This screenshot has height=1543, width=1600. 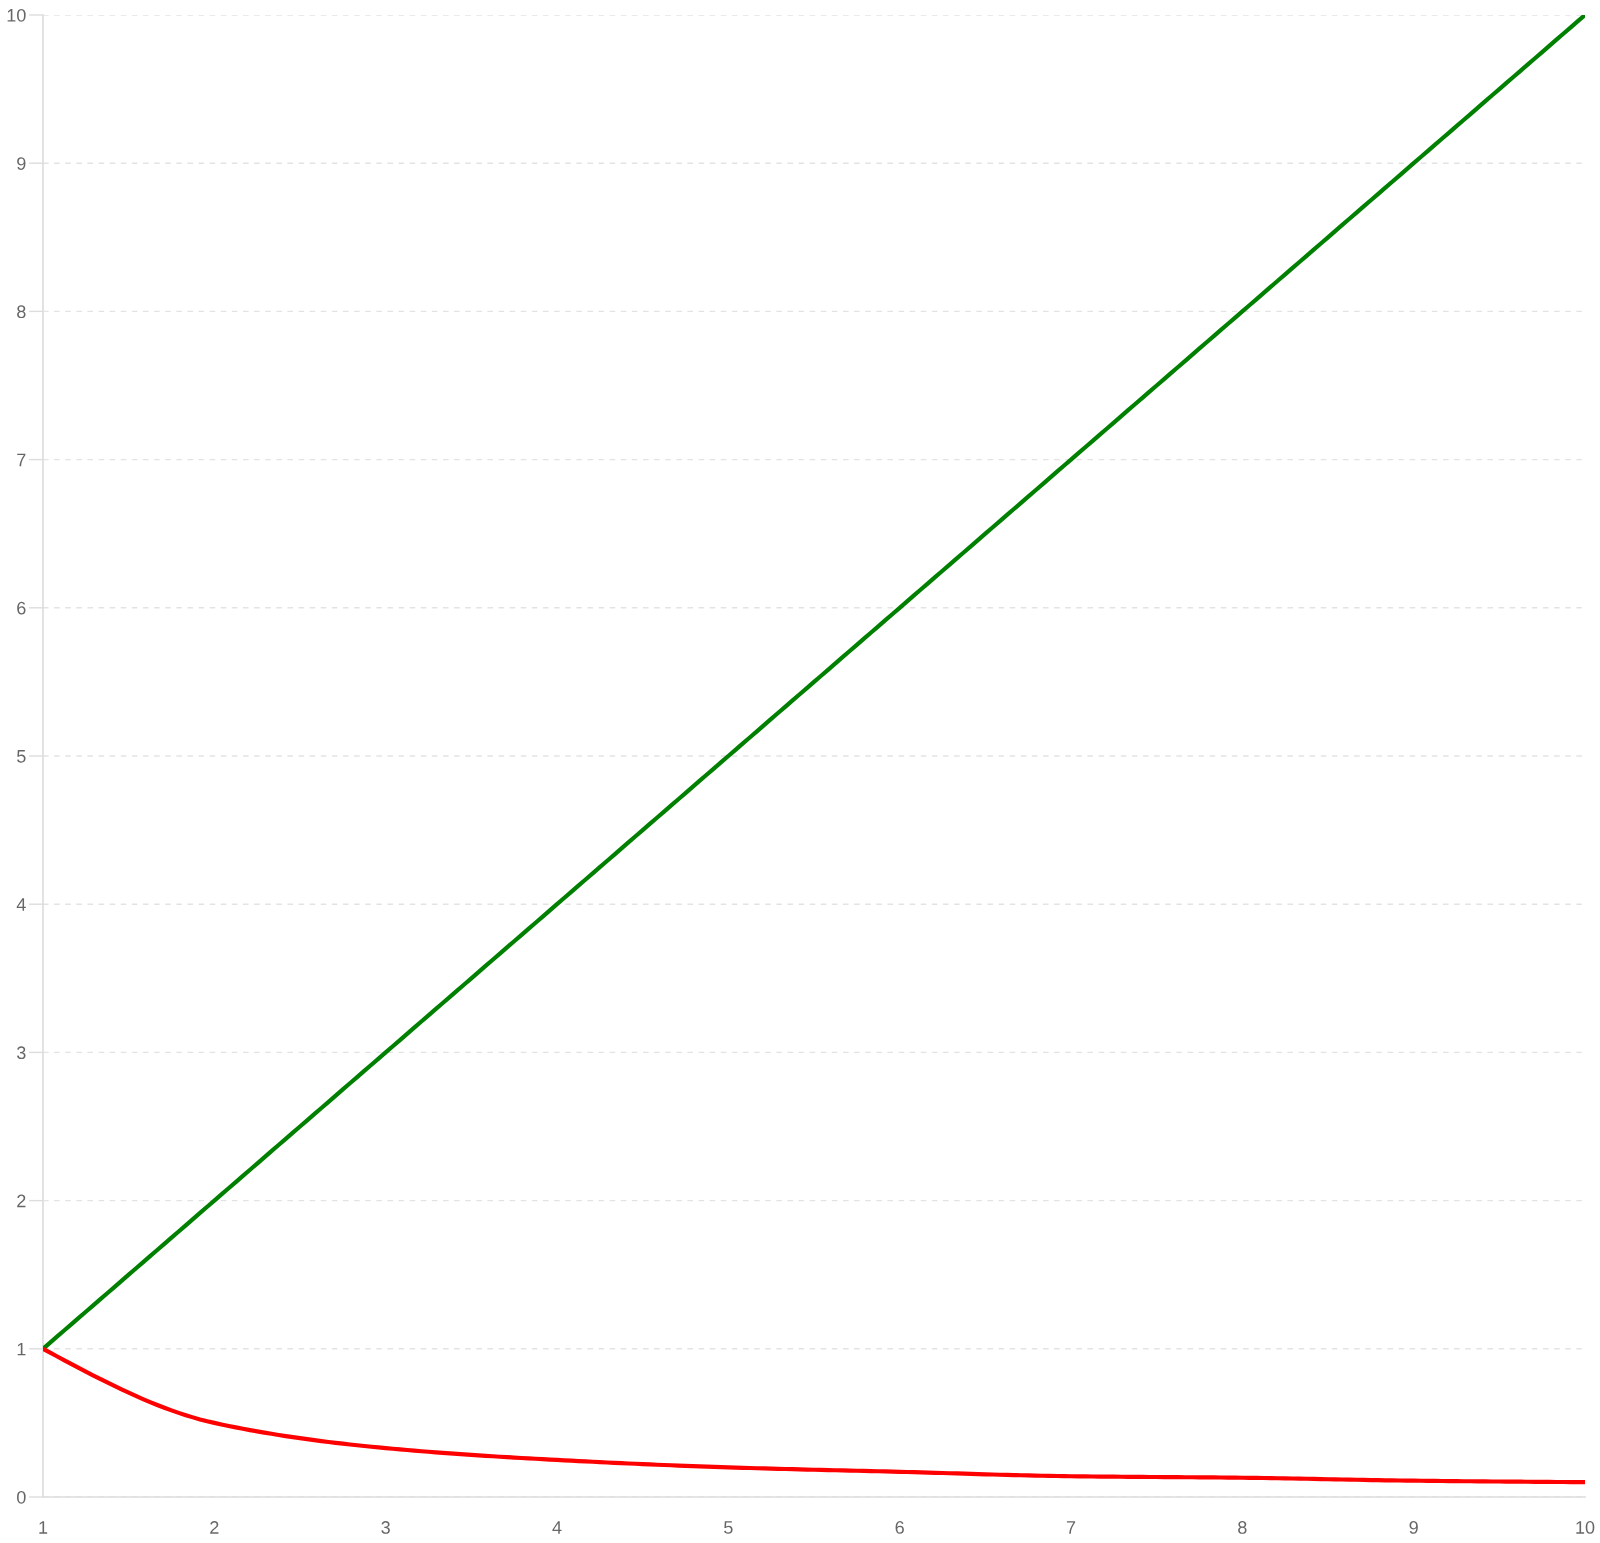 What do you see at coordinates (21, 904) in the screenshot?
I see `y-tick-label: 4` at bounding box center [21, 904].